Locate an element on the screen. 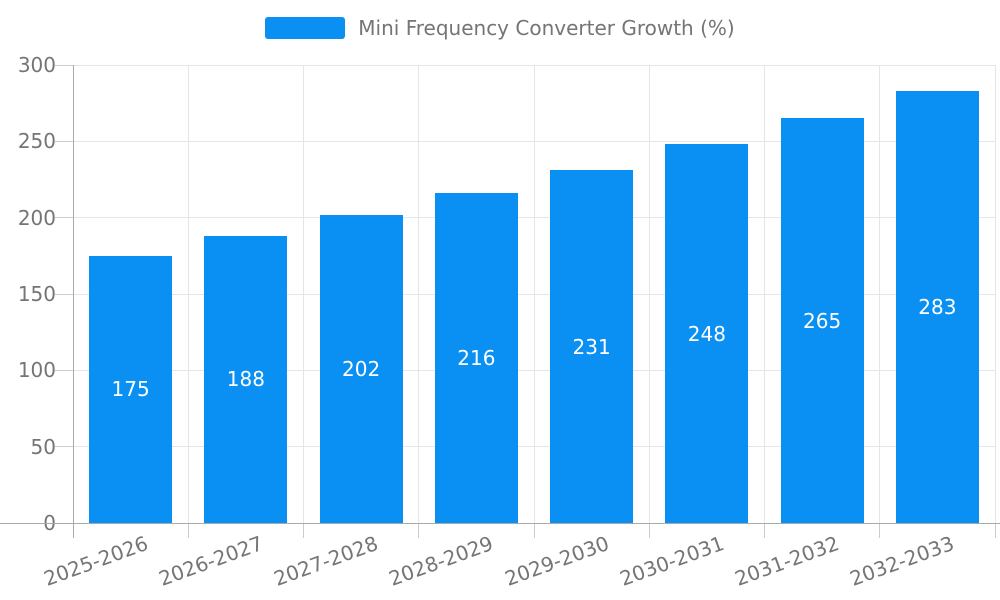  legend-swatch is located at coordinates (305, 28).